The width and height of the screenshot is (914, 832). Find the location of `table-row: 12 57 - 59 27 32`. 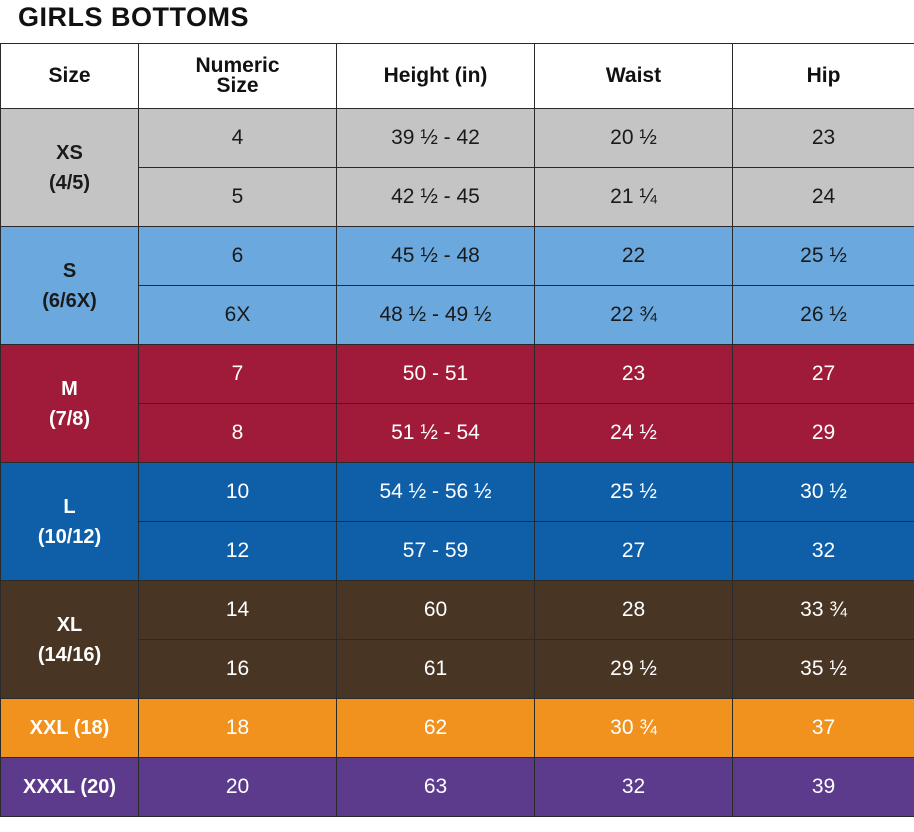

table-row: 12 57 - 59 27 32 is located at coordinates (457, 551).